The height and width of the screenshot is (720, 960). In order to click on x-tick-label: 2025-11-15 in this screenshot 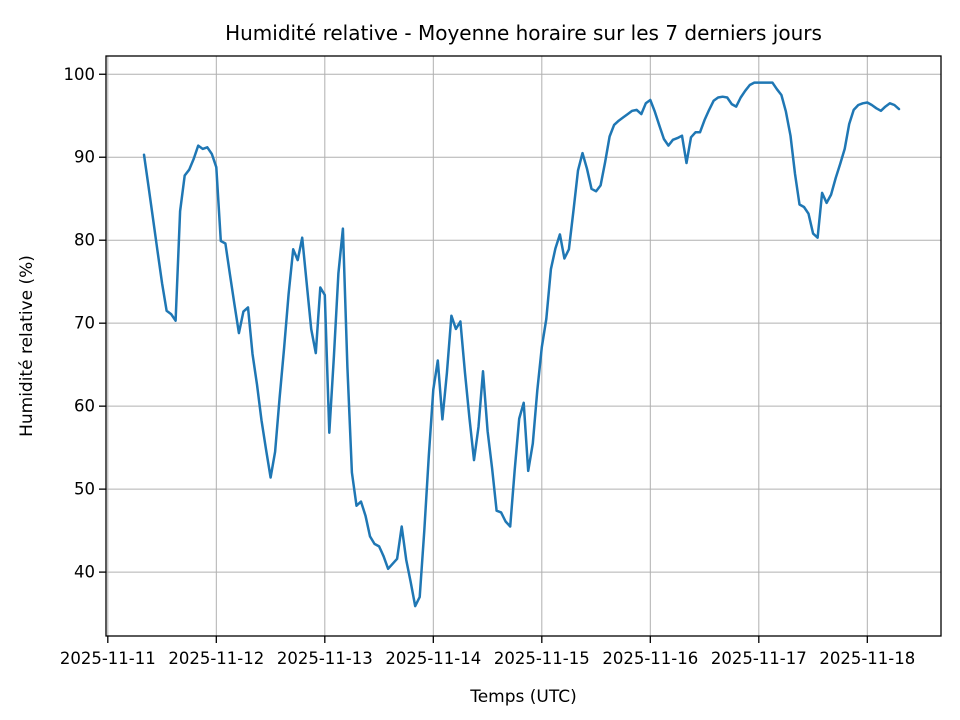, I will do `click(542, 658)`.